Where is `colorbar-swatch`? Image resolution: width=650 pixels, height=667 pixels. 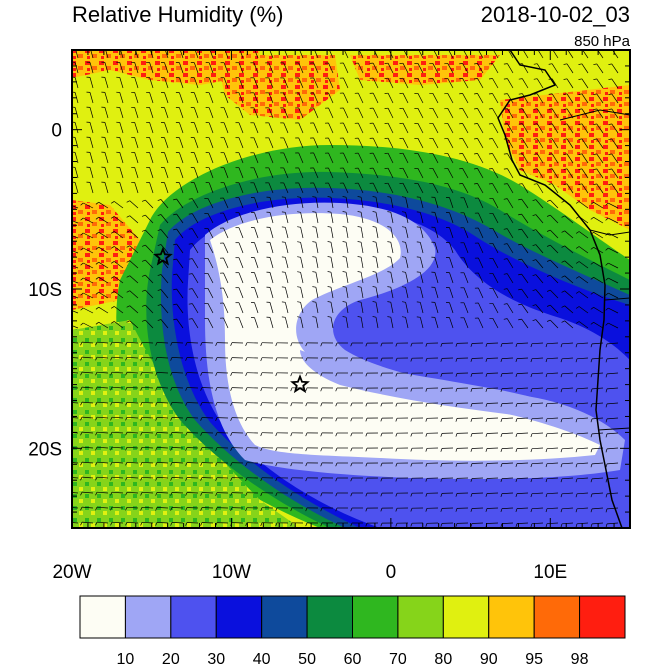 colorbar-swatch is located at coordinates (466, 617).